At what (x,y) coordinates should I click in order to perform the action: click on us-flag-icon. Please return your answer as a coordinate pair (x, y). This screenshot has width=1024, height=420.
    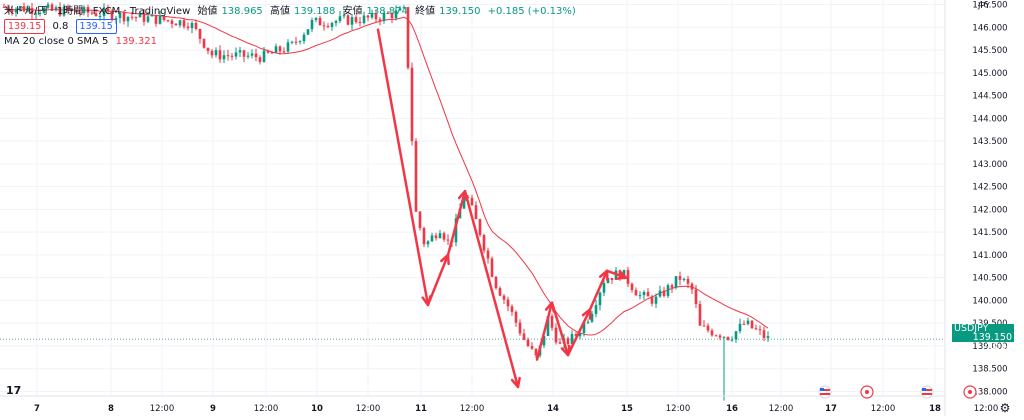
    Looking at the image, I should click on (825, 392).